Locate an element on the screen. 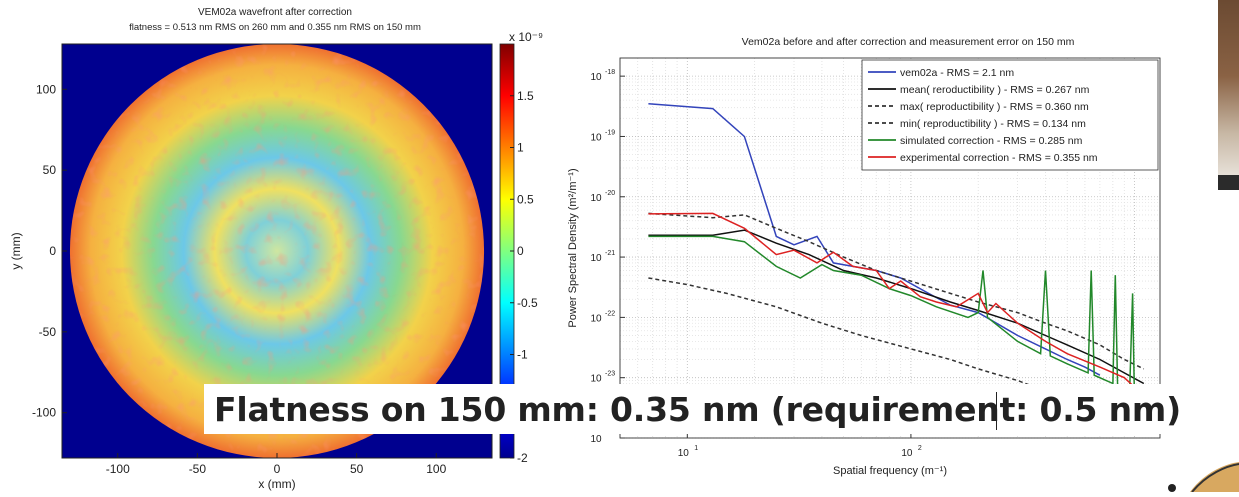  heatmap-x-tick-label: -50 is located at coordinates (198, 469).